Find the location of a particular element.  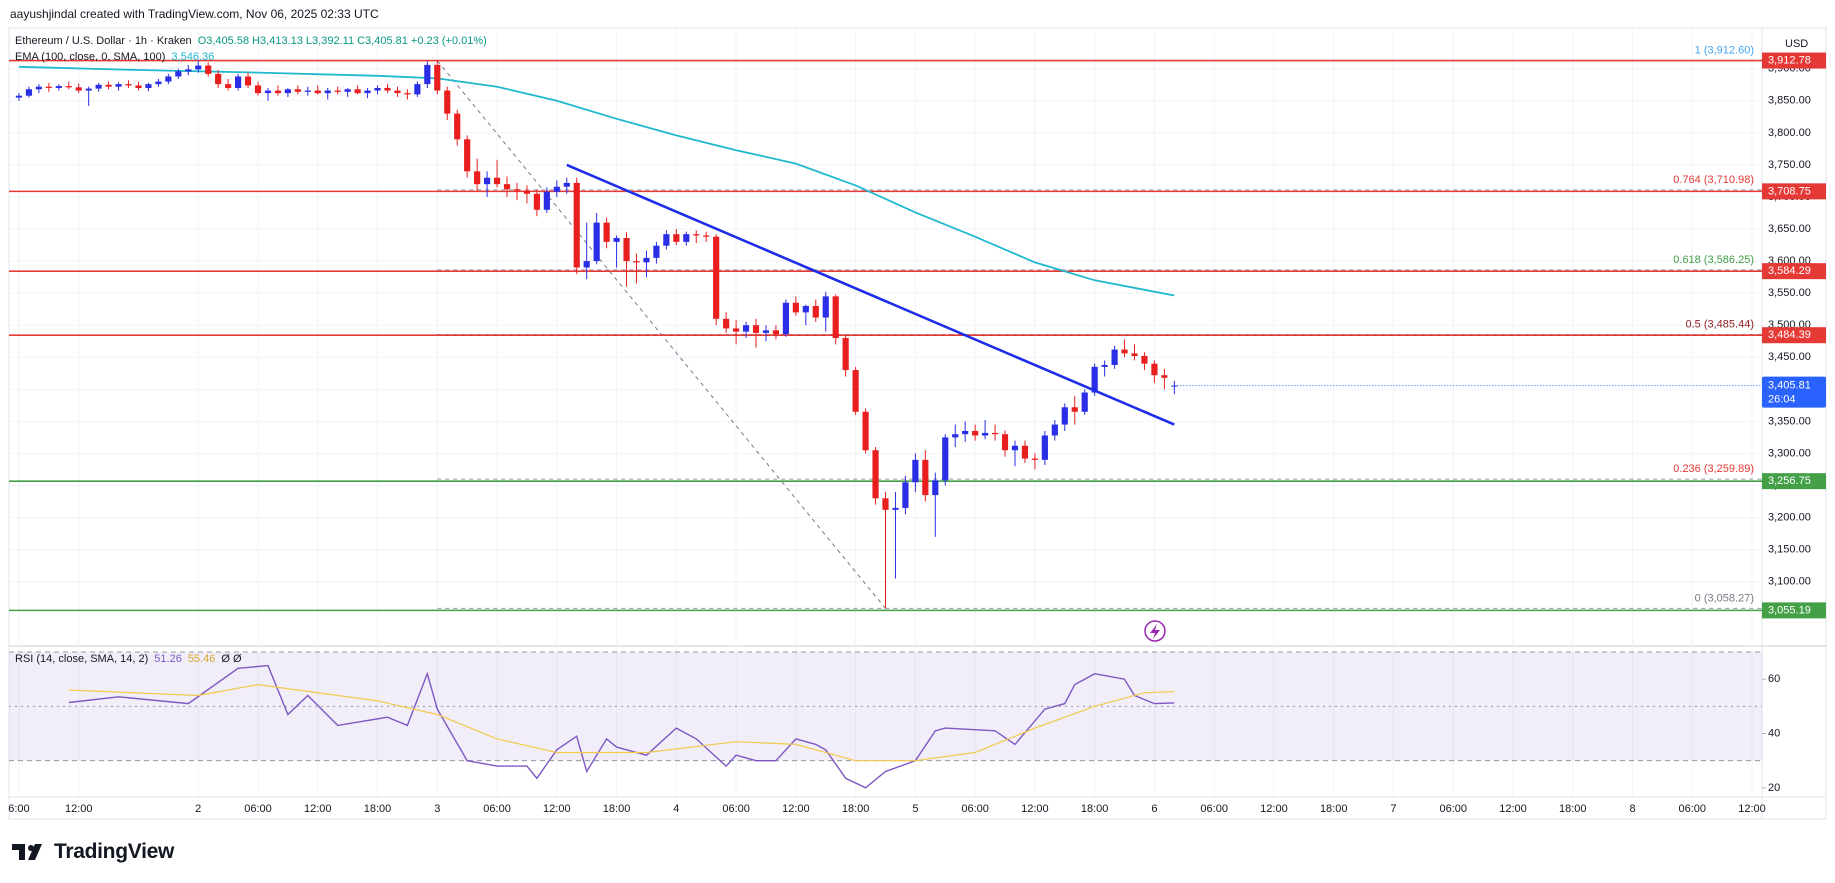

ema-value: 3,546.36 is located at coordinates (193, 57).